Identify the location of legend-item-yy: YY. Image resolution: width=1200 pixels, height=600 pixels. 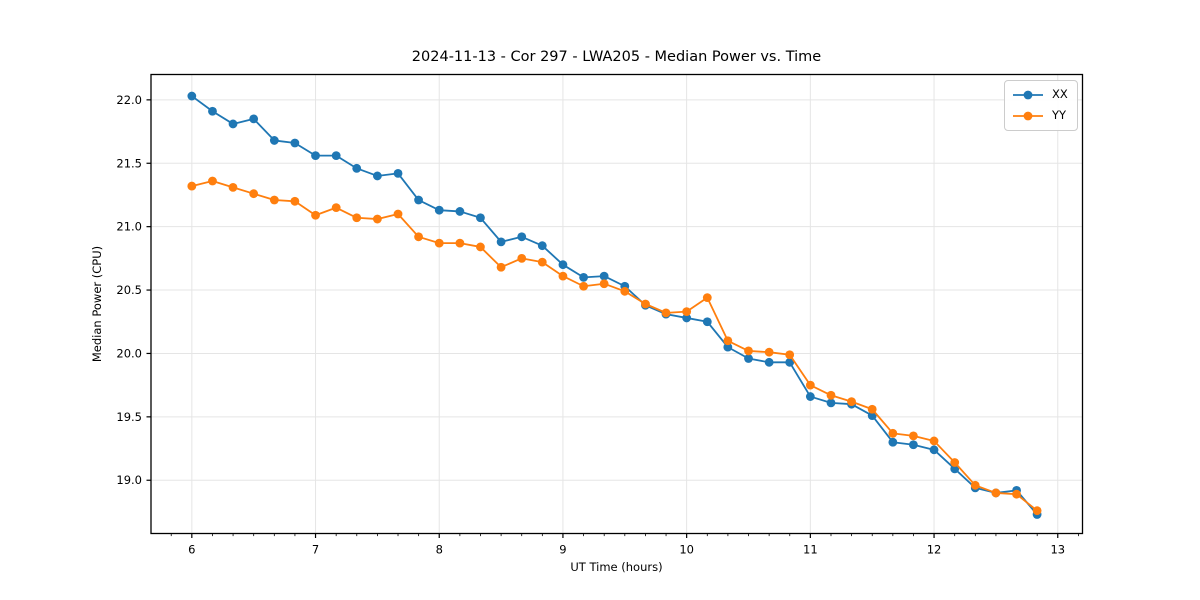
(1040, 116).